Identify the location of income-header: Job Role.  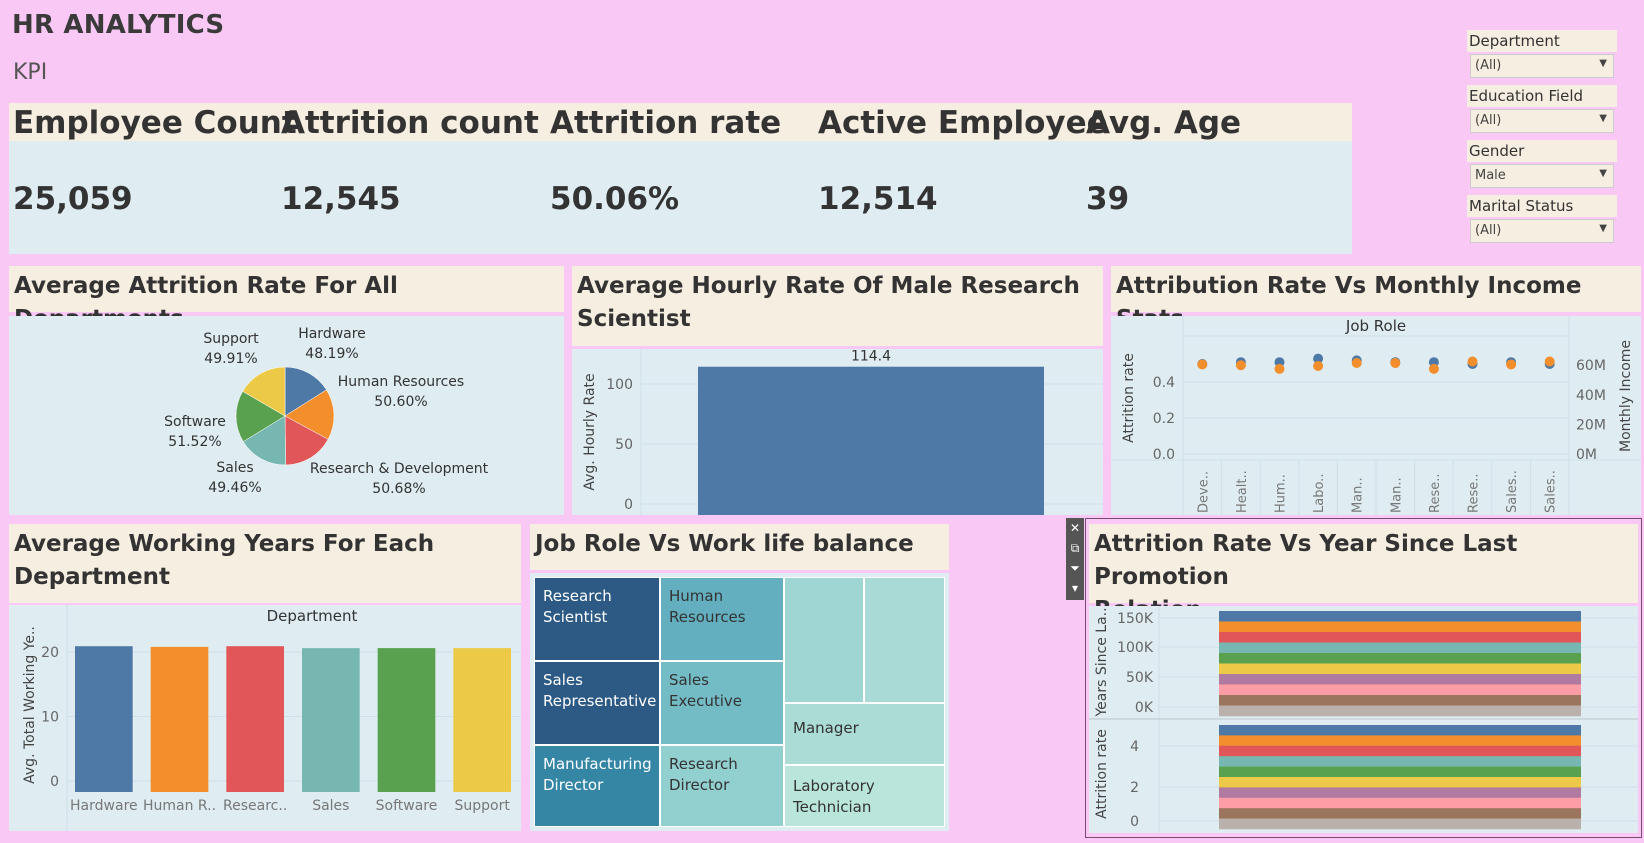
(1375, 326).